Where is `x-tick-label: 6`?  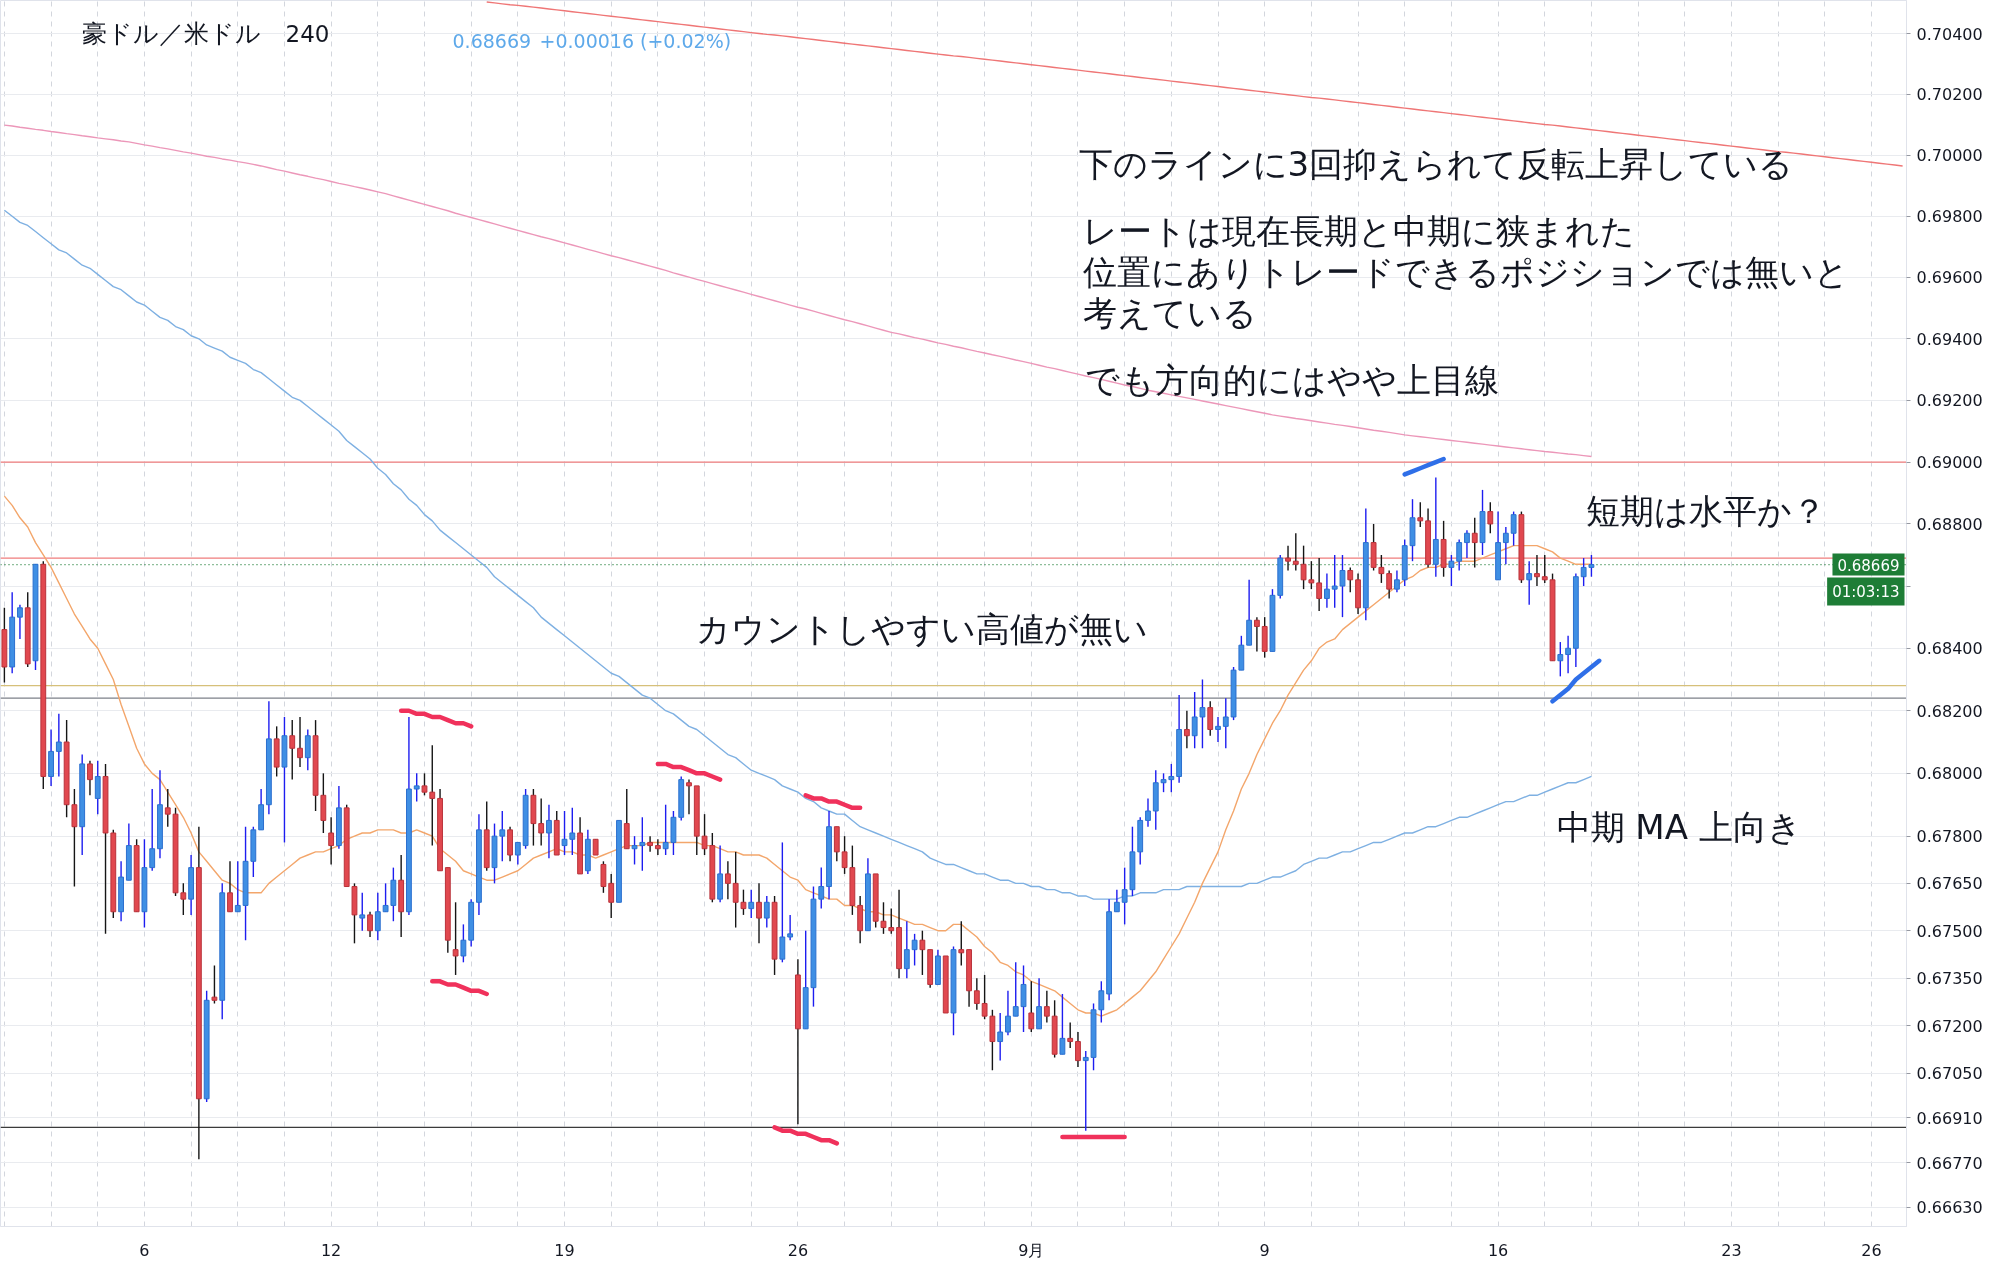 x-tick-label: 6 is located at coordinates (144, 1250).